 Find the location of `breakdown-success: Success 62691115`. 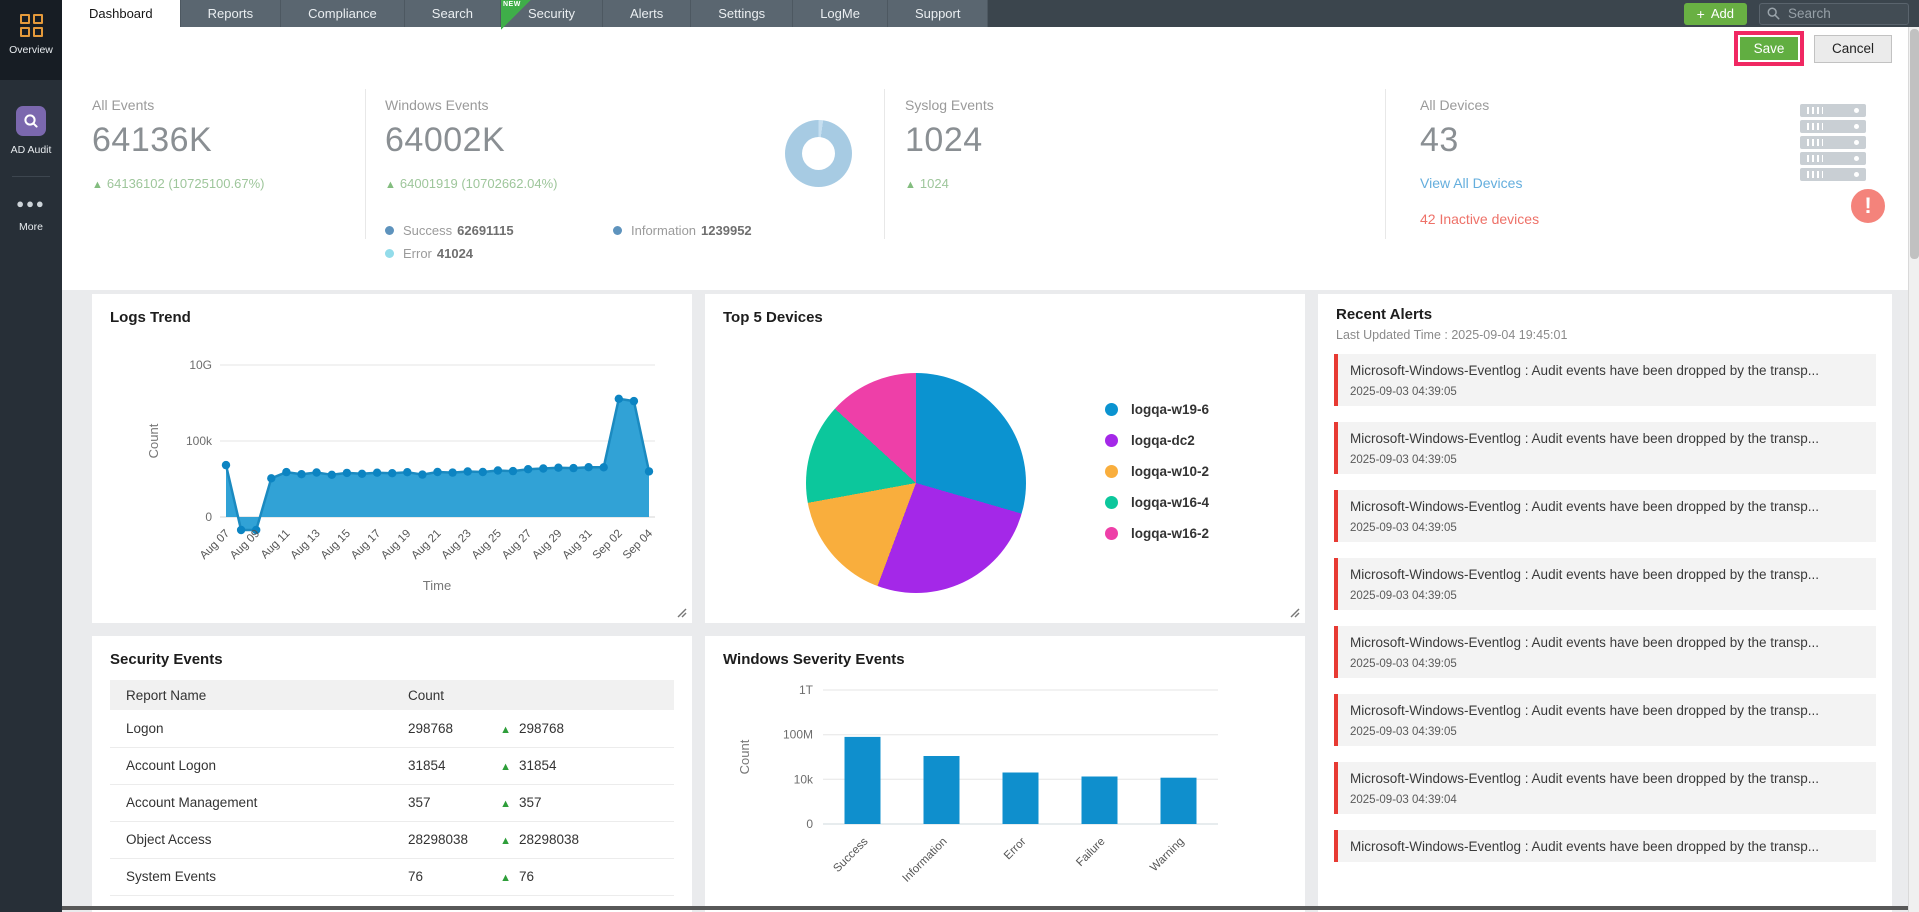

breakdown-success: Success 62691115 is located at coordinates (499, 230).